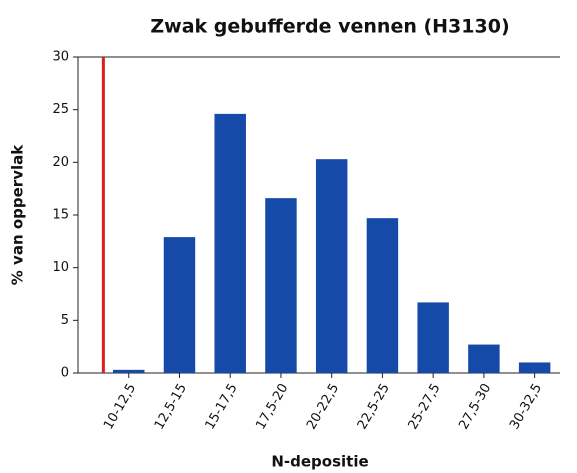 The width and height of the screenshot is (577, 473). What do you see at coordinates (120, 406) in the screenshot?
I see `x-tick-label: 10-12,5` at bounding box center [120, 406].